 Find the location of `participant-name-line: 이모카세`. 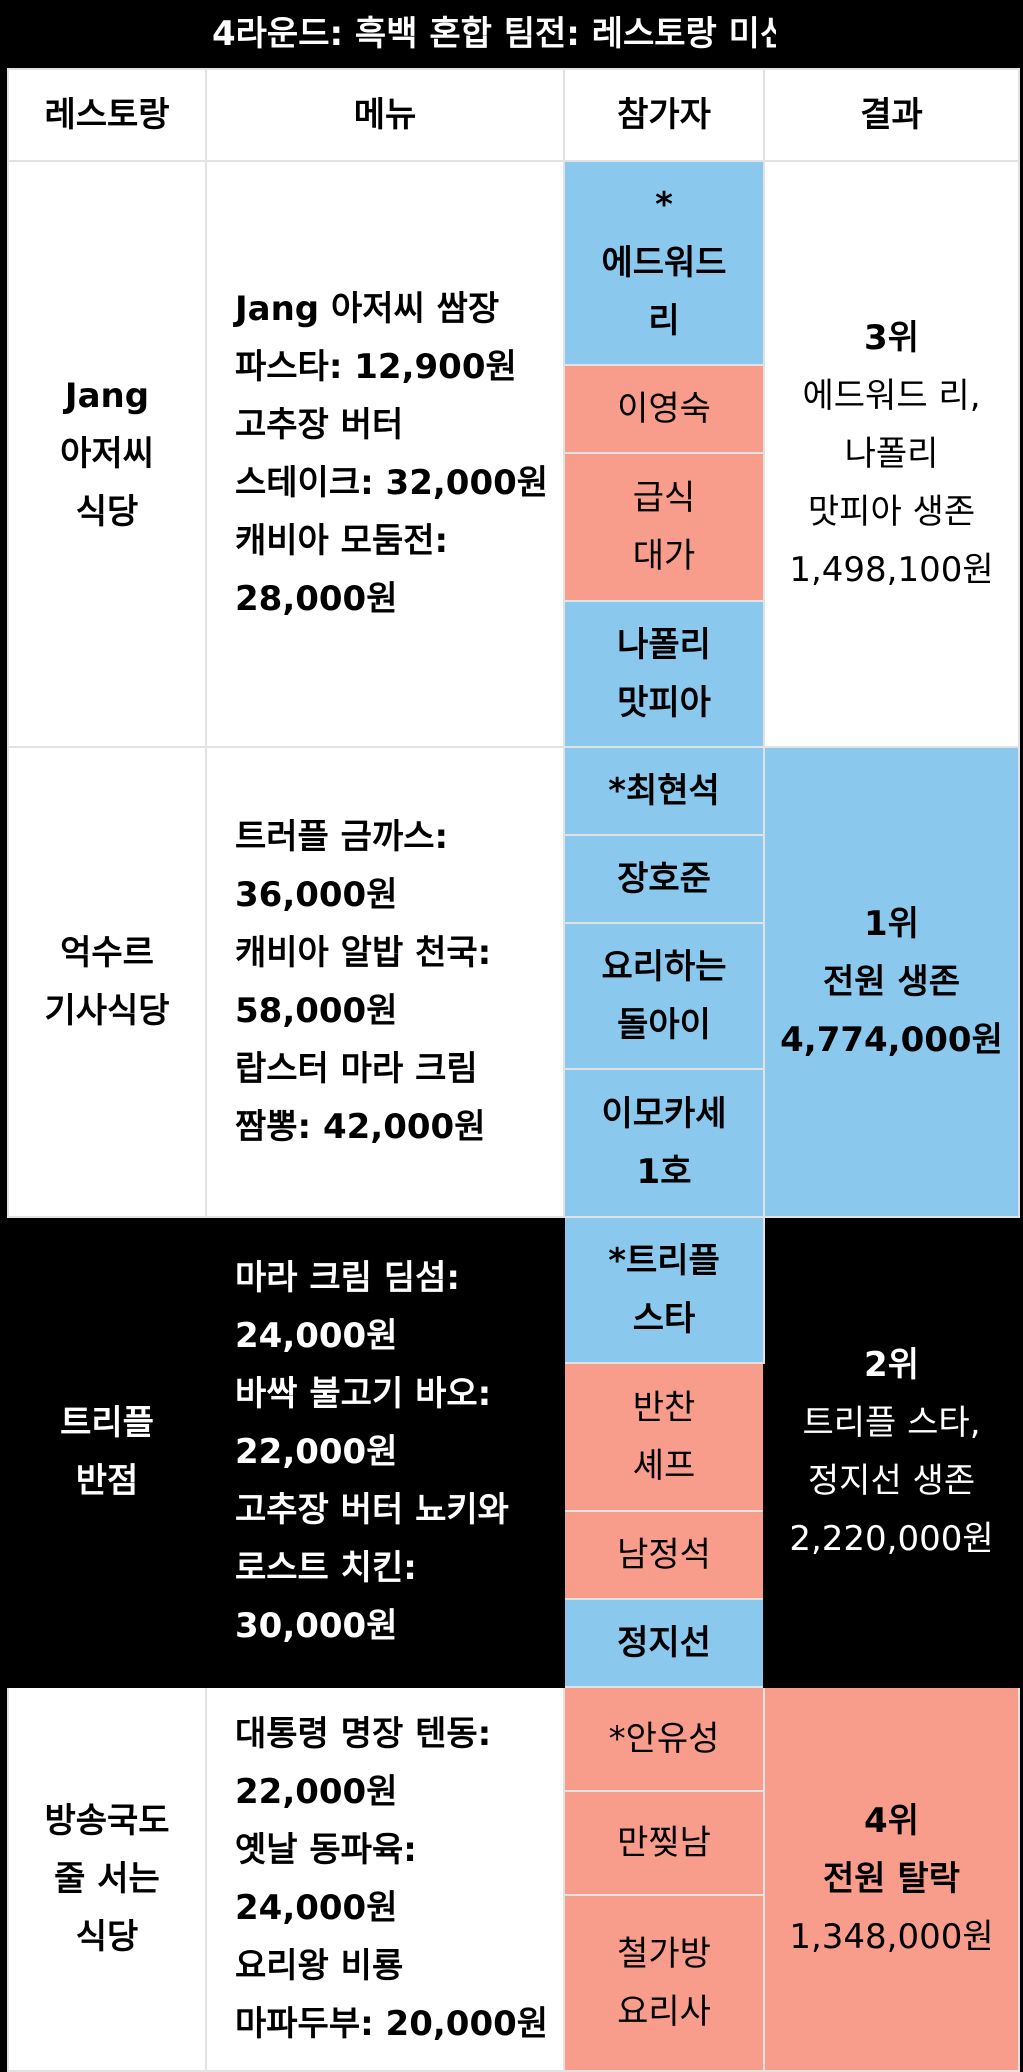

participant-name-line: 이모카세 is located at coordinates (664, 1114).